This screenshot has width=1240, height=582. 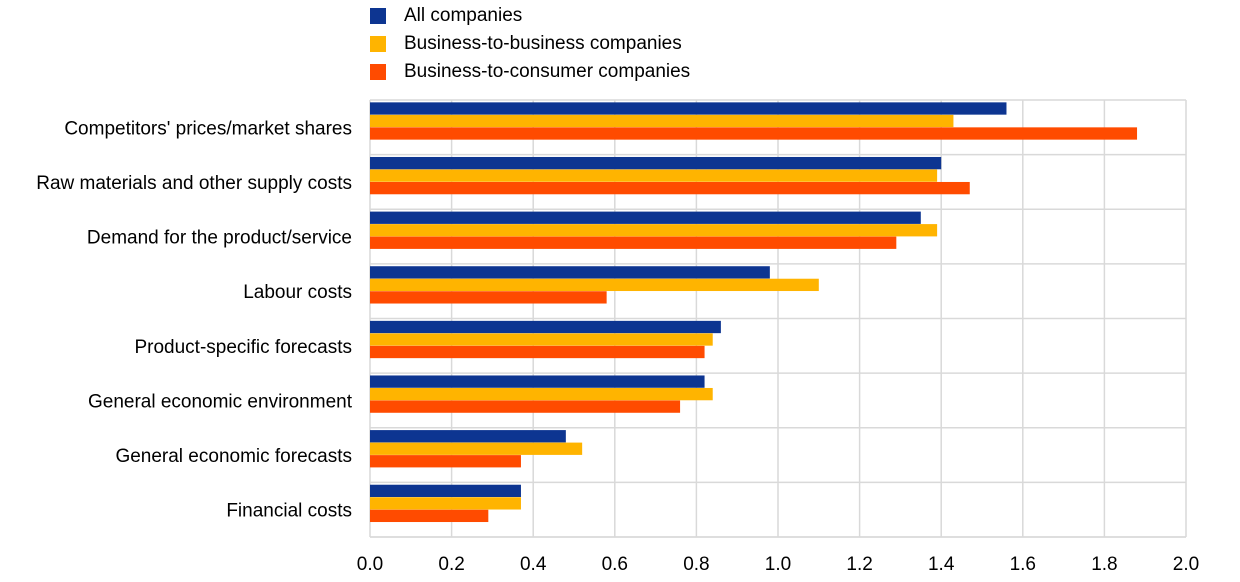 I want to click on x-tick-label: 2.0, so click(x=1186, y=564).